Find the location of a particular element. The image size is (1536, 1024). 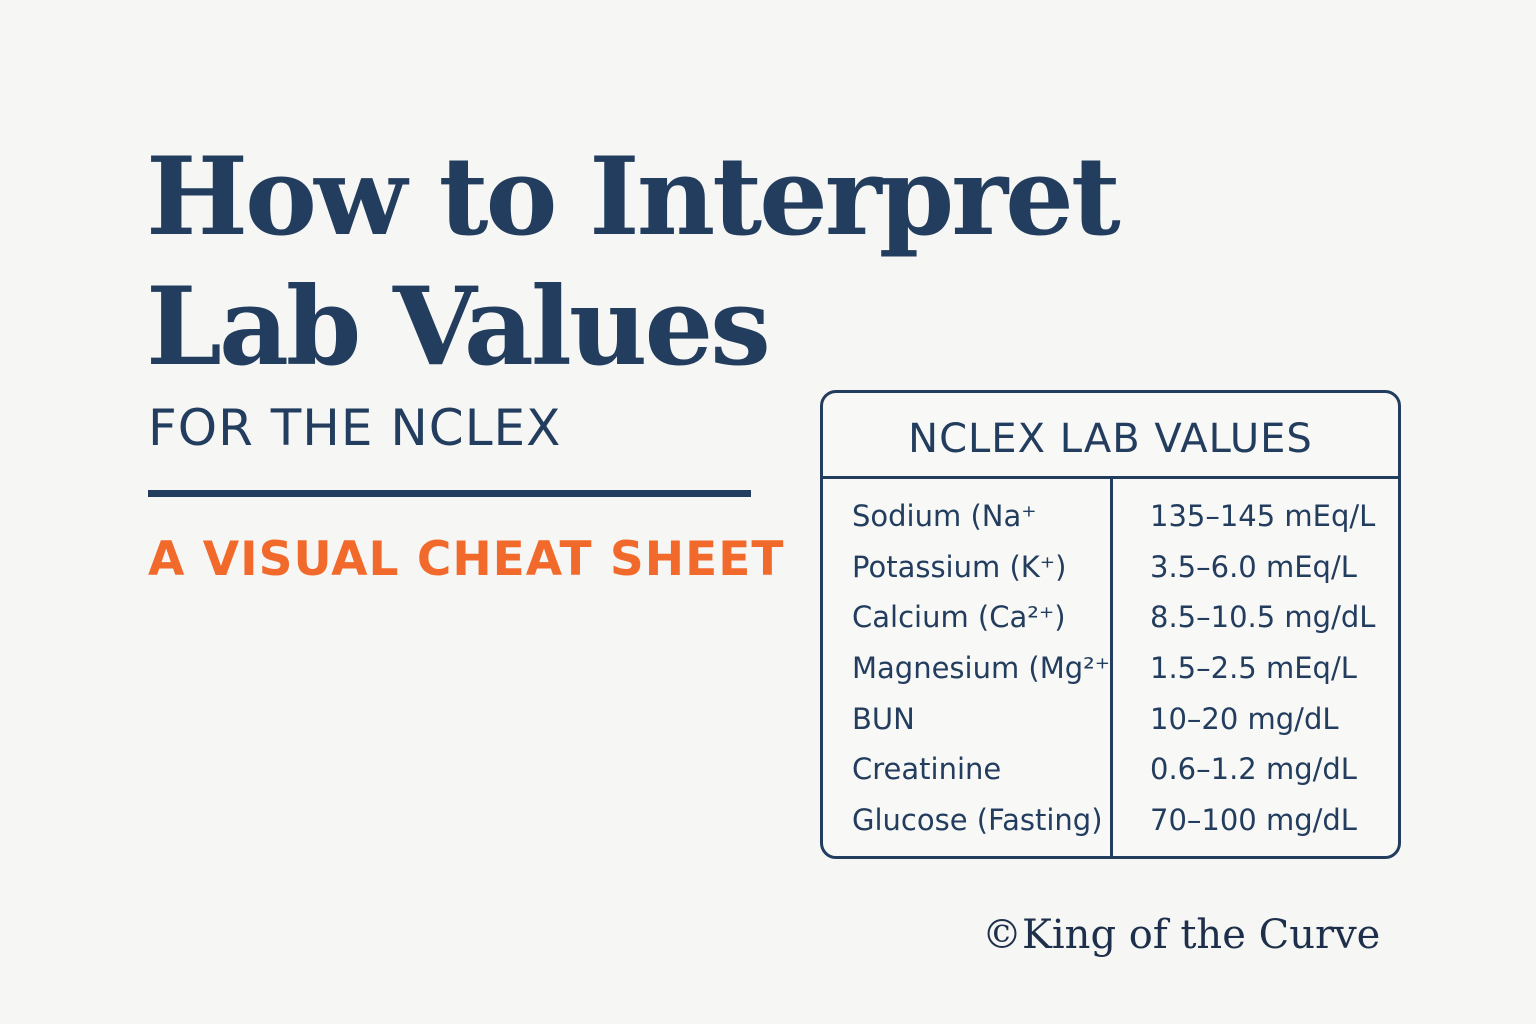

lab-name: Calcium (Ca²⁺) is located at coordinates (959, 617).